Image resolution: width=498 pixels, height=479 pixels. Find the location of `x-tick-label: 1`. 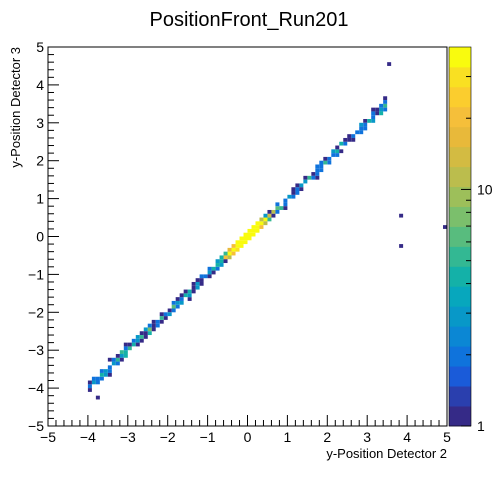

x-tick-label: 1 is located at coordinates (288, 437).